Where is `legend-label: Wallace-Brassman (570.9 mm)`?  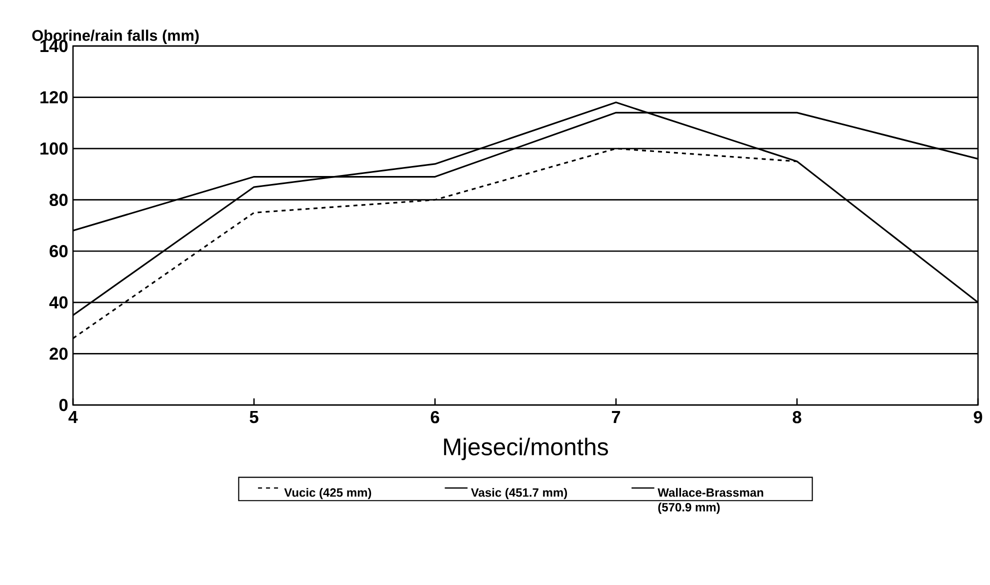
legend-label: Wallace-Brassman (570.9 mm) is located at coordinates (711, 501).